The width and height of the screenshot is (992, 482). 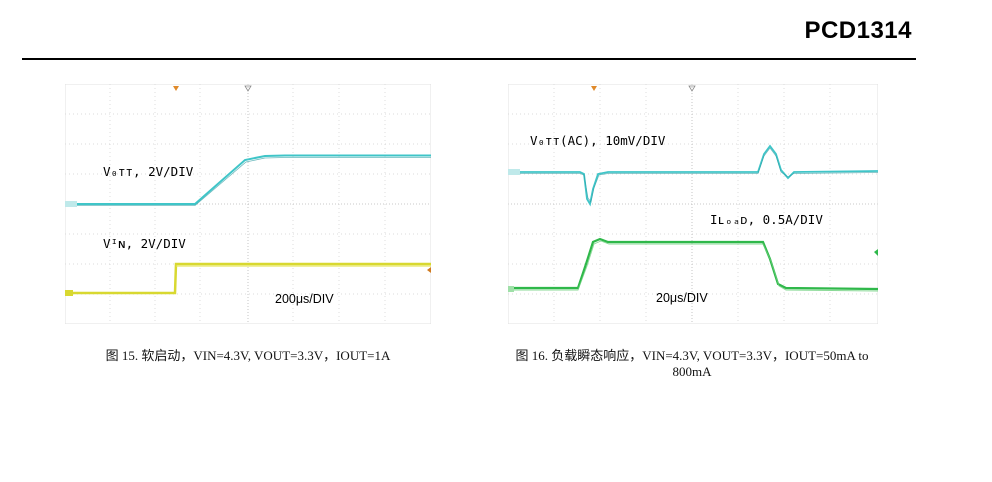 What do you see at coordinates (248, 278) in the screenshot?
I see `vin-waveform` at bounding box center [248, 278].